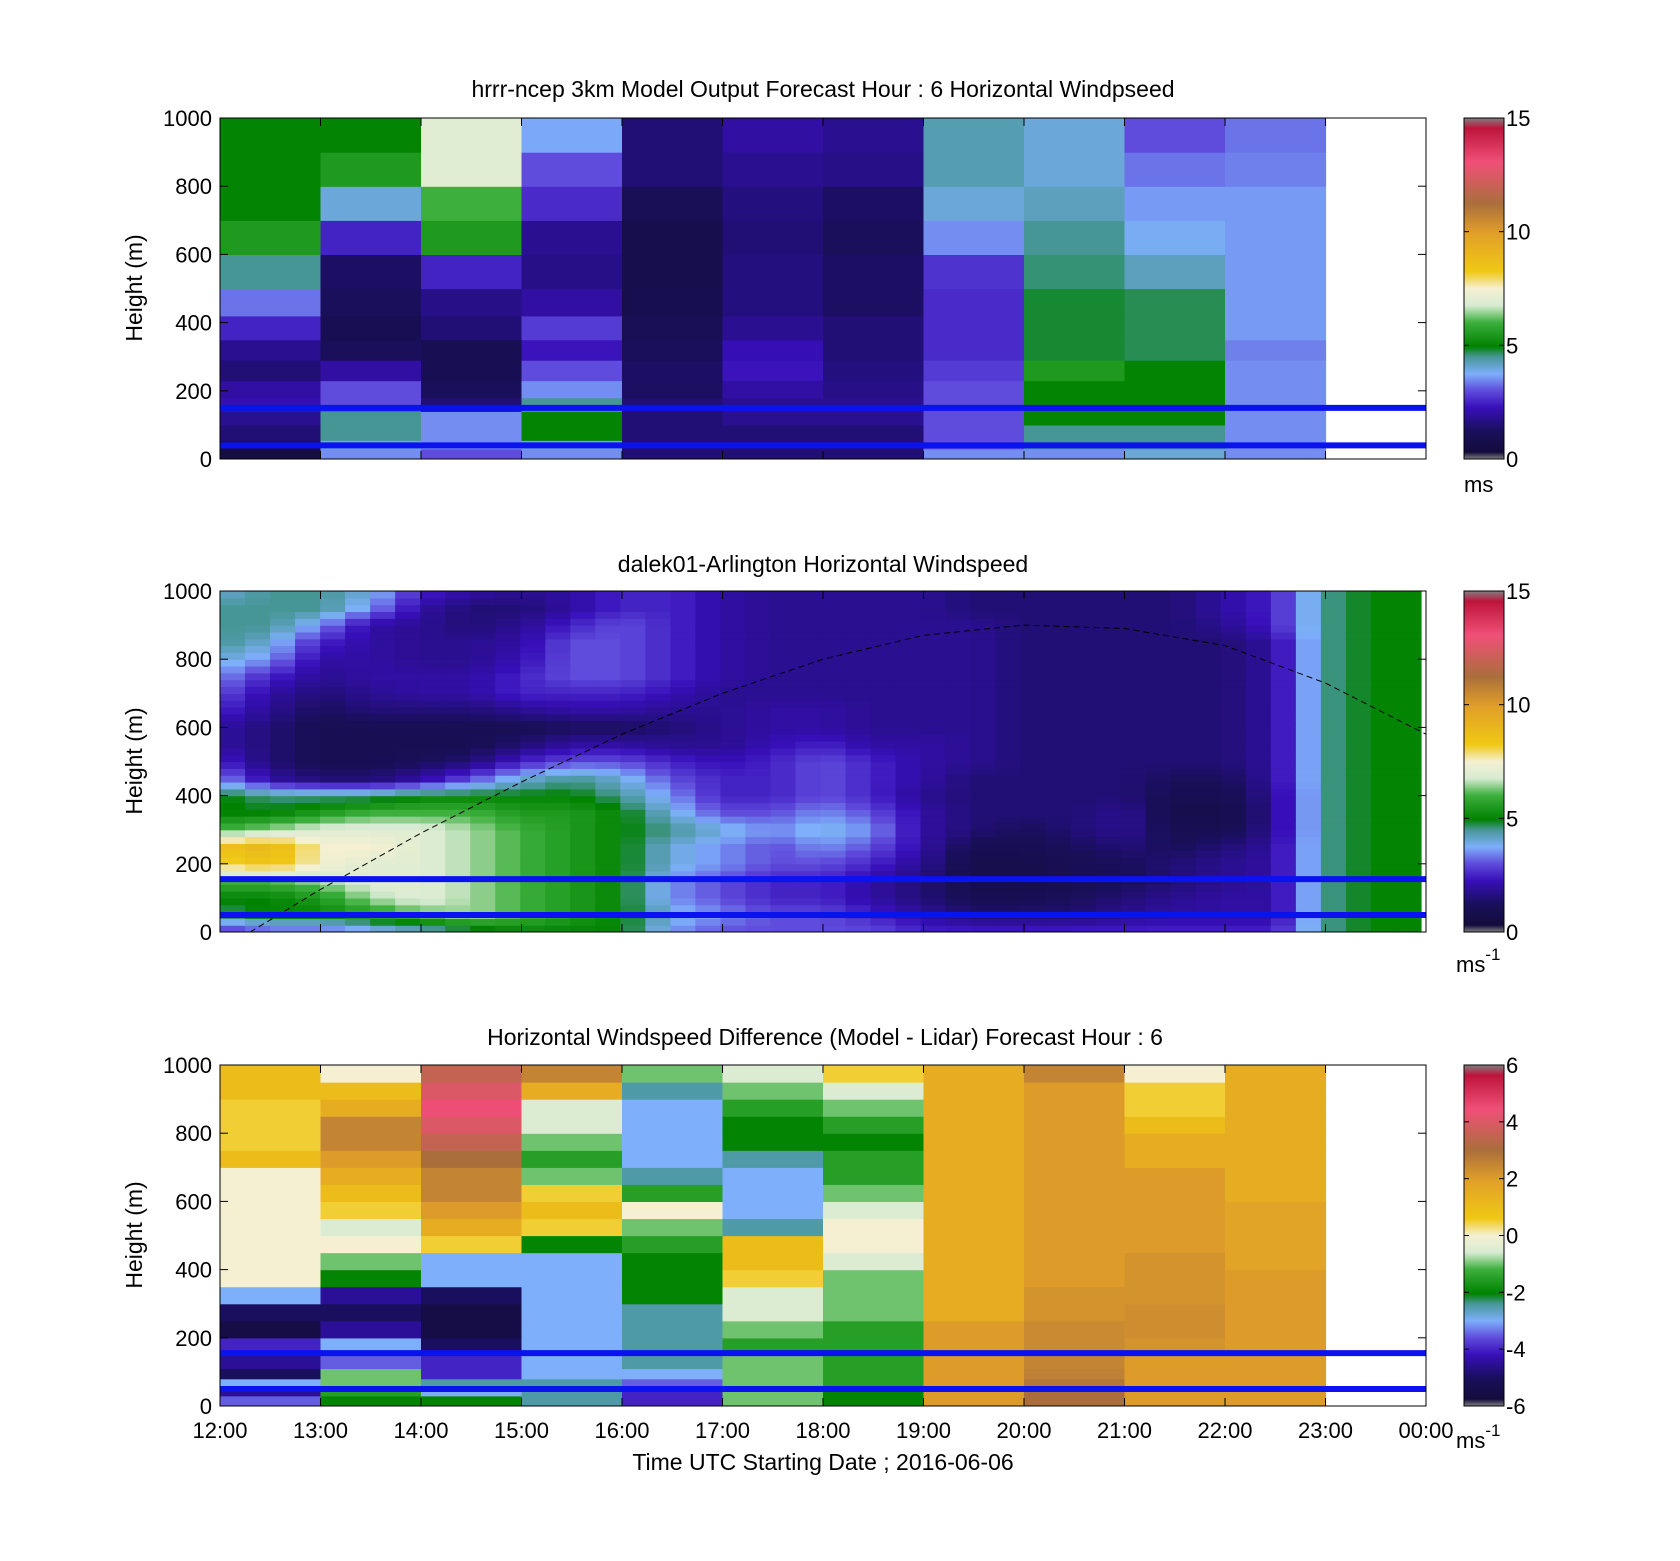 This screenshot has height=1561, width=1680. Describe the element at coordinates (823, 897) in the screenshot. I see `reference-lines` at that location.